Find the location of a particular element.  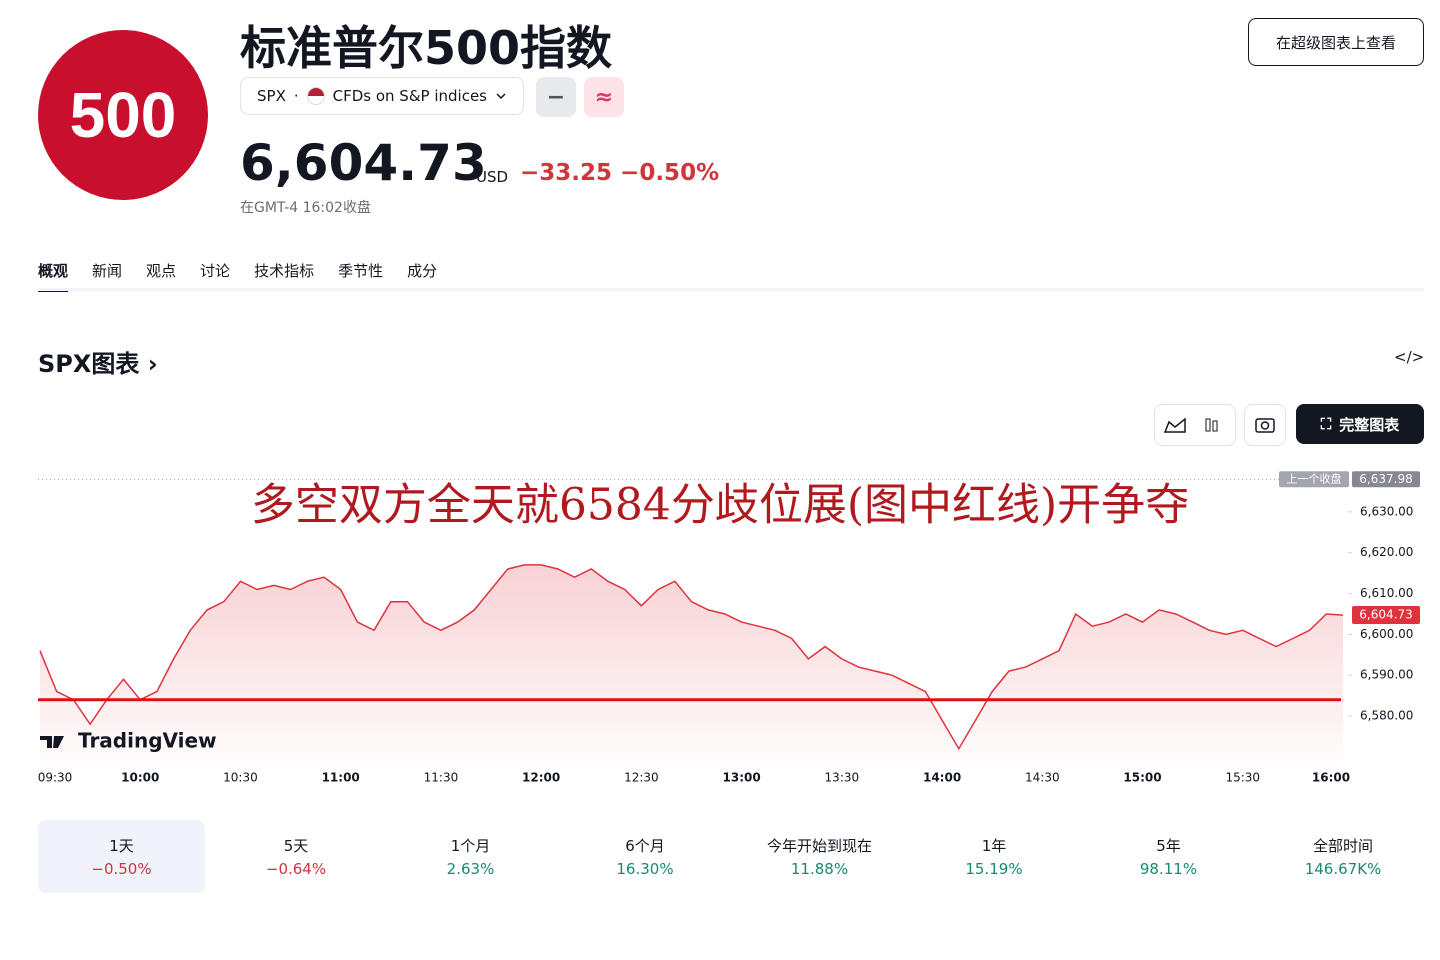

chart-logo: TradingView is located at coordinates (147, 741).